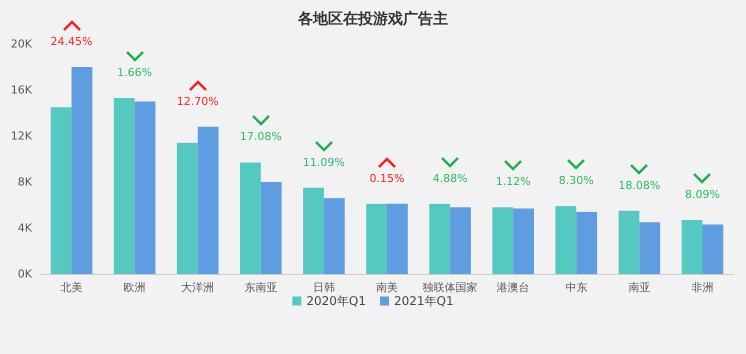 The image size is (746, 354). I want to click on annotation: 12.70%, so click(197, 101).